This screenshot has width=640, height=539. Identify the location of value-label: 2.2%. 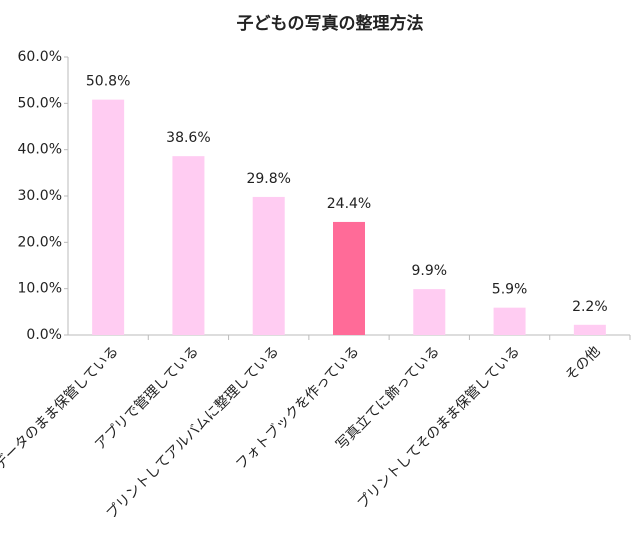
(590, 307).